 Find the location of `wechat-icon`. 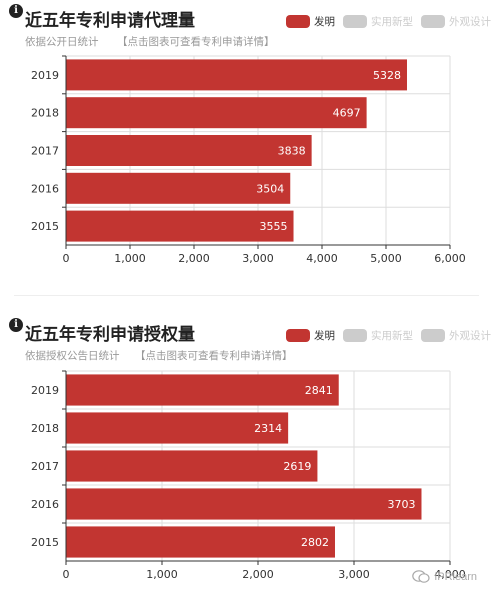

wechat-icon is located at coordinates (421, 576).